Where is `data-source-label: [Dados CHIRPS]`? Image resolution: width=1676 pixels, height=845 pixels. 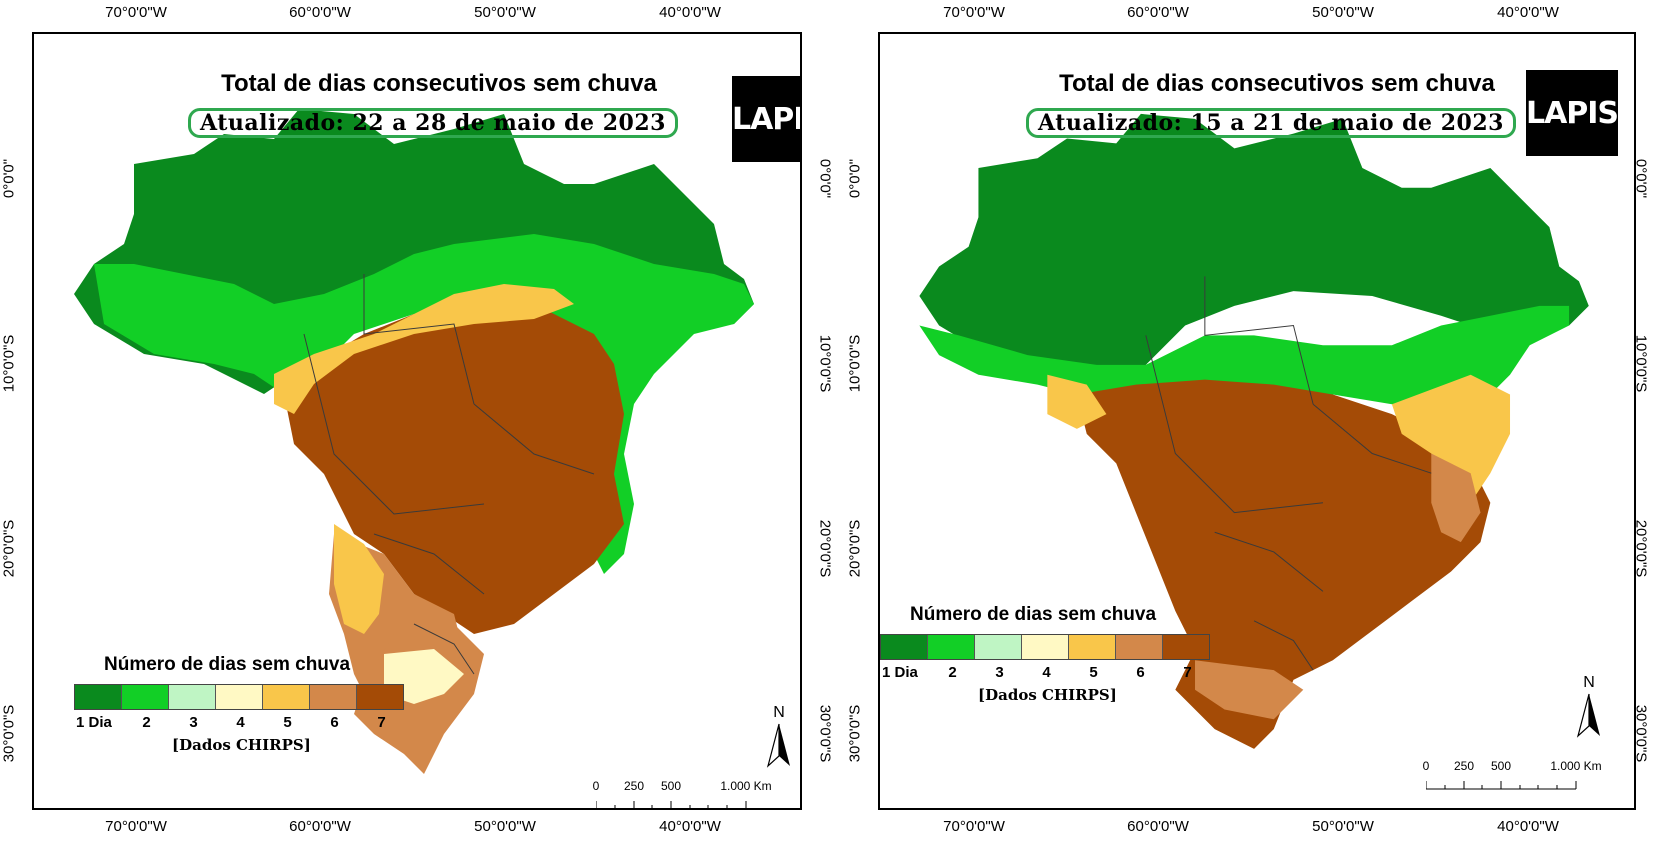 data-source-label: [Dados CHIRPS] is located at coordinates (1047, 695).